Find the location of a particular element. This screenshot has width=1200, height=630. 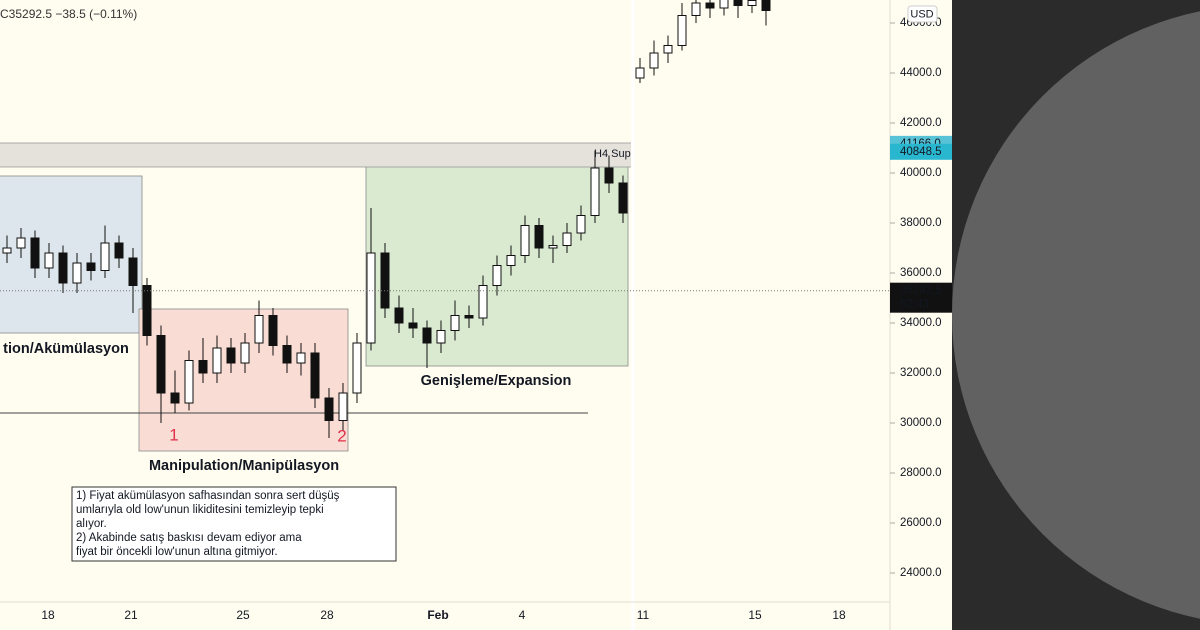

marker: 2 is located at coordinates (341, 435).